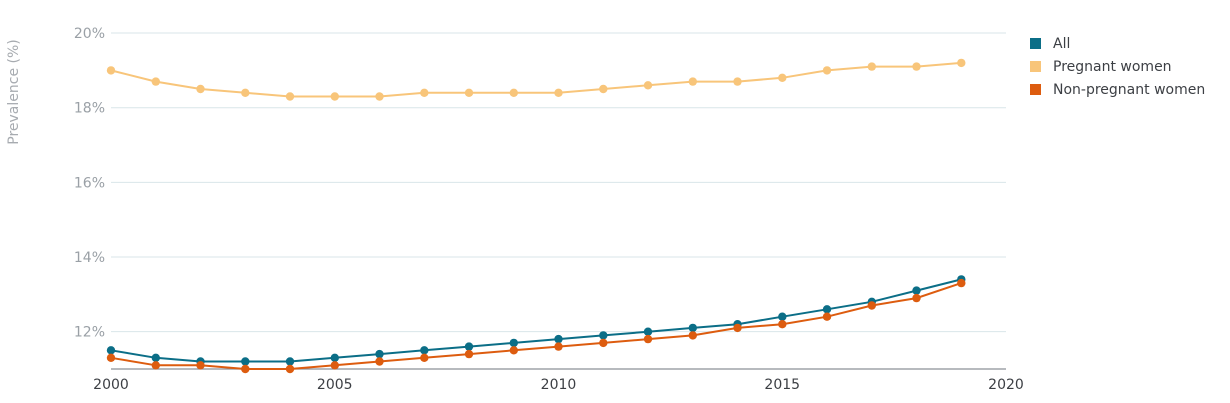  What do you see at coordinates (89, 109) in the screenshot?
I see `y-tick-label: 18%` at bounding box center [89, 109].